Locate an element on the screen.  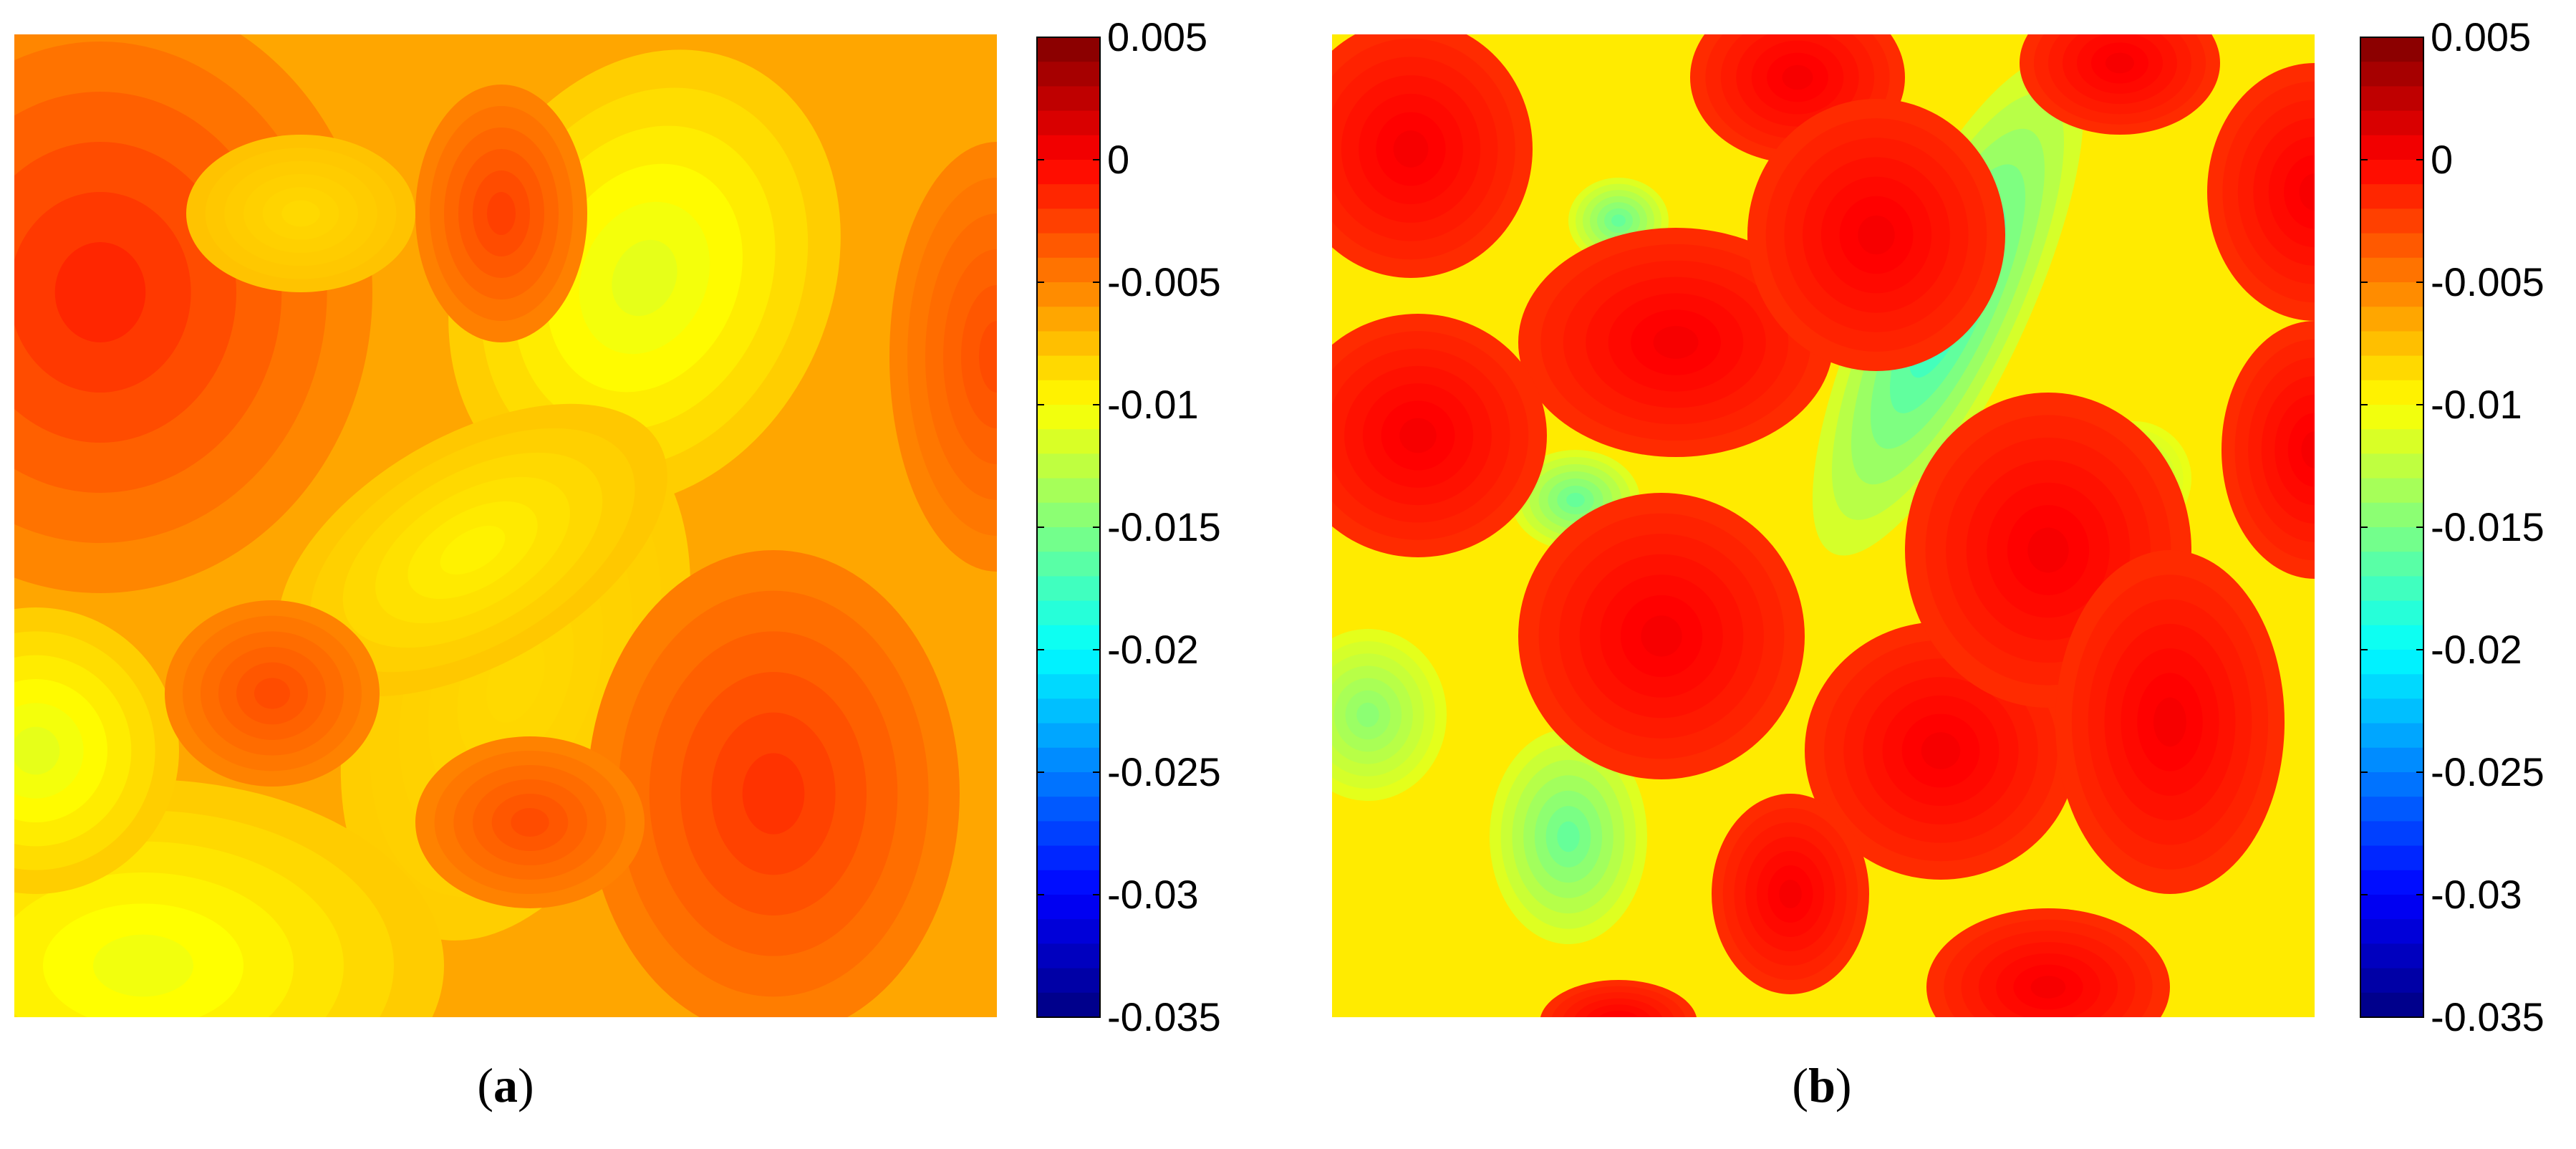
colorbar-tick-label: 0 is located at coordinates (2442, 160).